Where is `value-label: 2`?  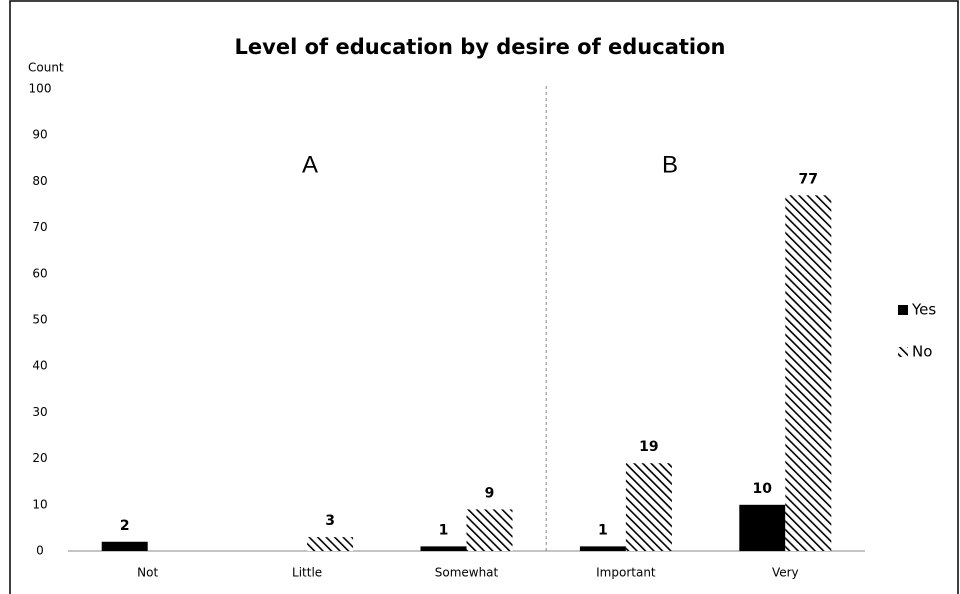 value-label: 2 is located at coordinates (125, 526).